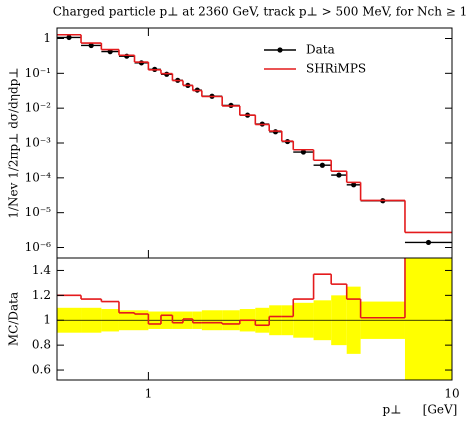 The width and height of the screenshot is (467, 421). Describe the element at coordinates (41, 295) in the screenshot. I see `y-tick-label: 1.2` at that location.